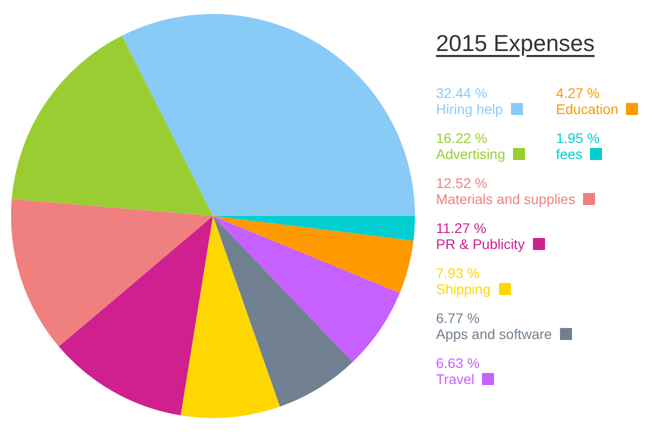 This screenshot has height=435, width=661. Describe the element at coordinates (569, 154) in the screenshot. I see `legend-label: fees` at that location.